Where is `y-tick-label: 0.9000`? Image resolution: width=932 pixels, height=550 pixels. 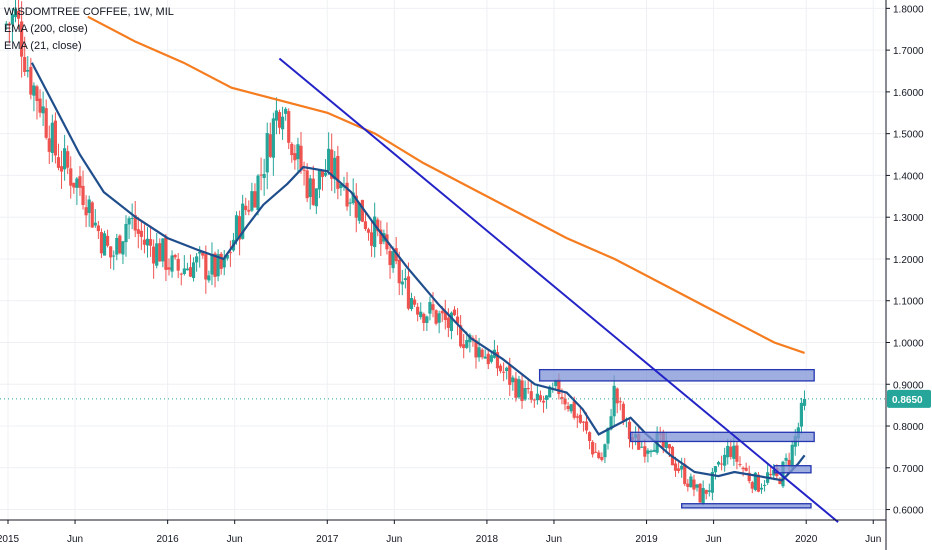
y-tick-label: 0.9000 is located at coordinates (908, 385).